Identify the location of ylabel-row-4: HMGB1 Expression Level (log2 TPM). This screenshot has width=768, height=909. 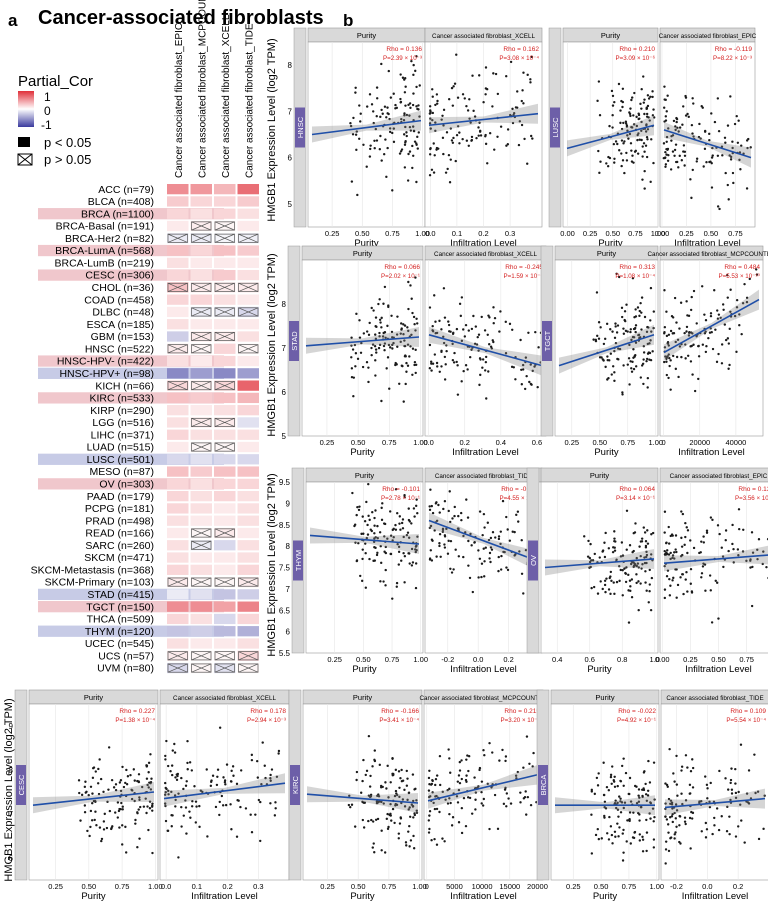
(9, 789).